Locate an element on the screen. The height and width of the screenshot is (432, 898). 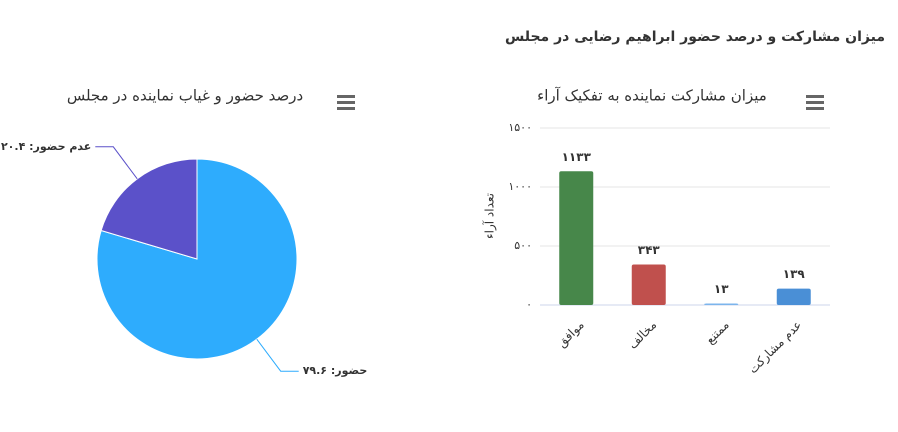
pie-slice is located at coordinates (149, 209).